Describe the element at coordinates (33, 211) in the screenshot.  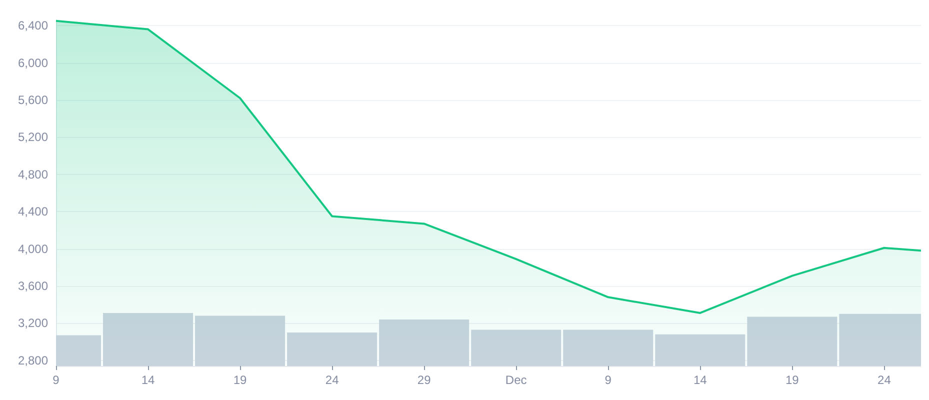
I see `y-tick-label: 4,400` at that location.